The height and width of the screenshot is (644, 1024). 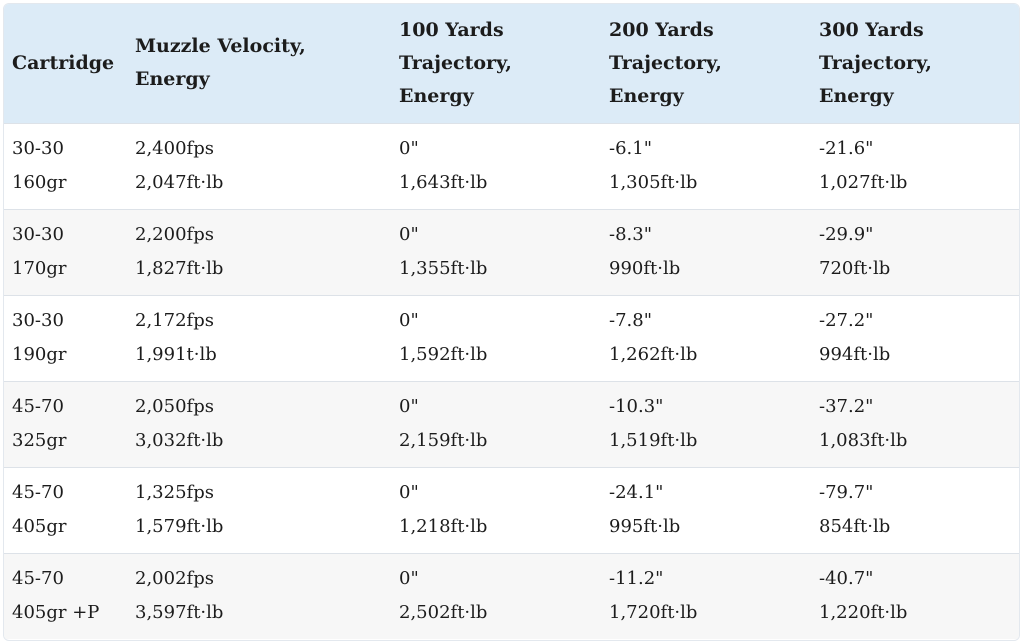 I want to click on cell-line: -24.1", so click(x=636, y=492).